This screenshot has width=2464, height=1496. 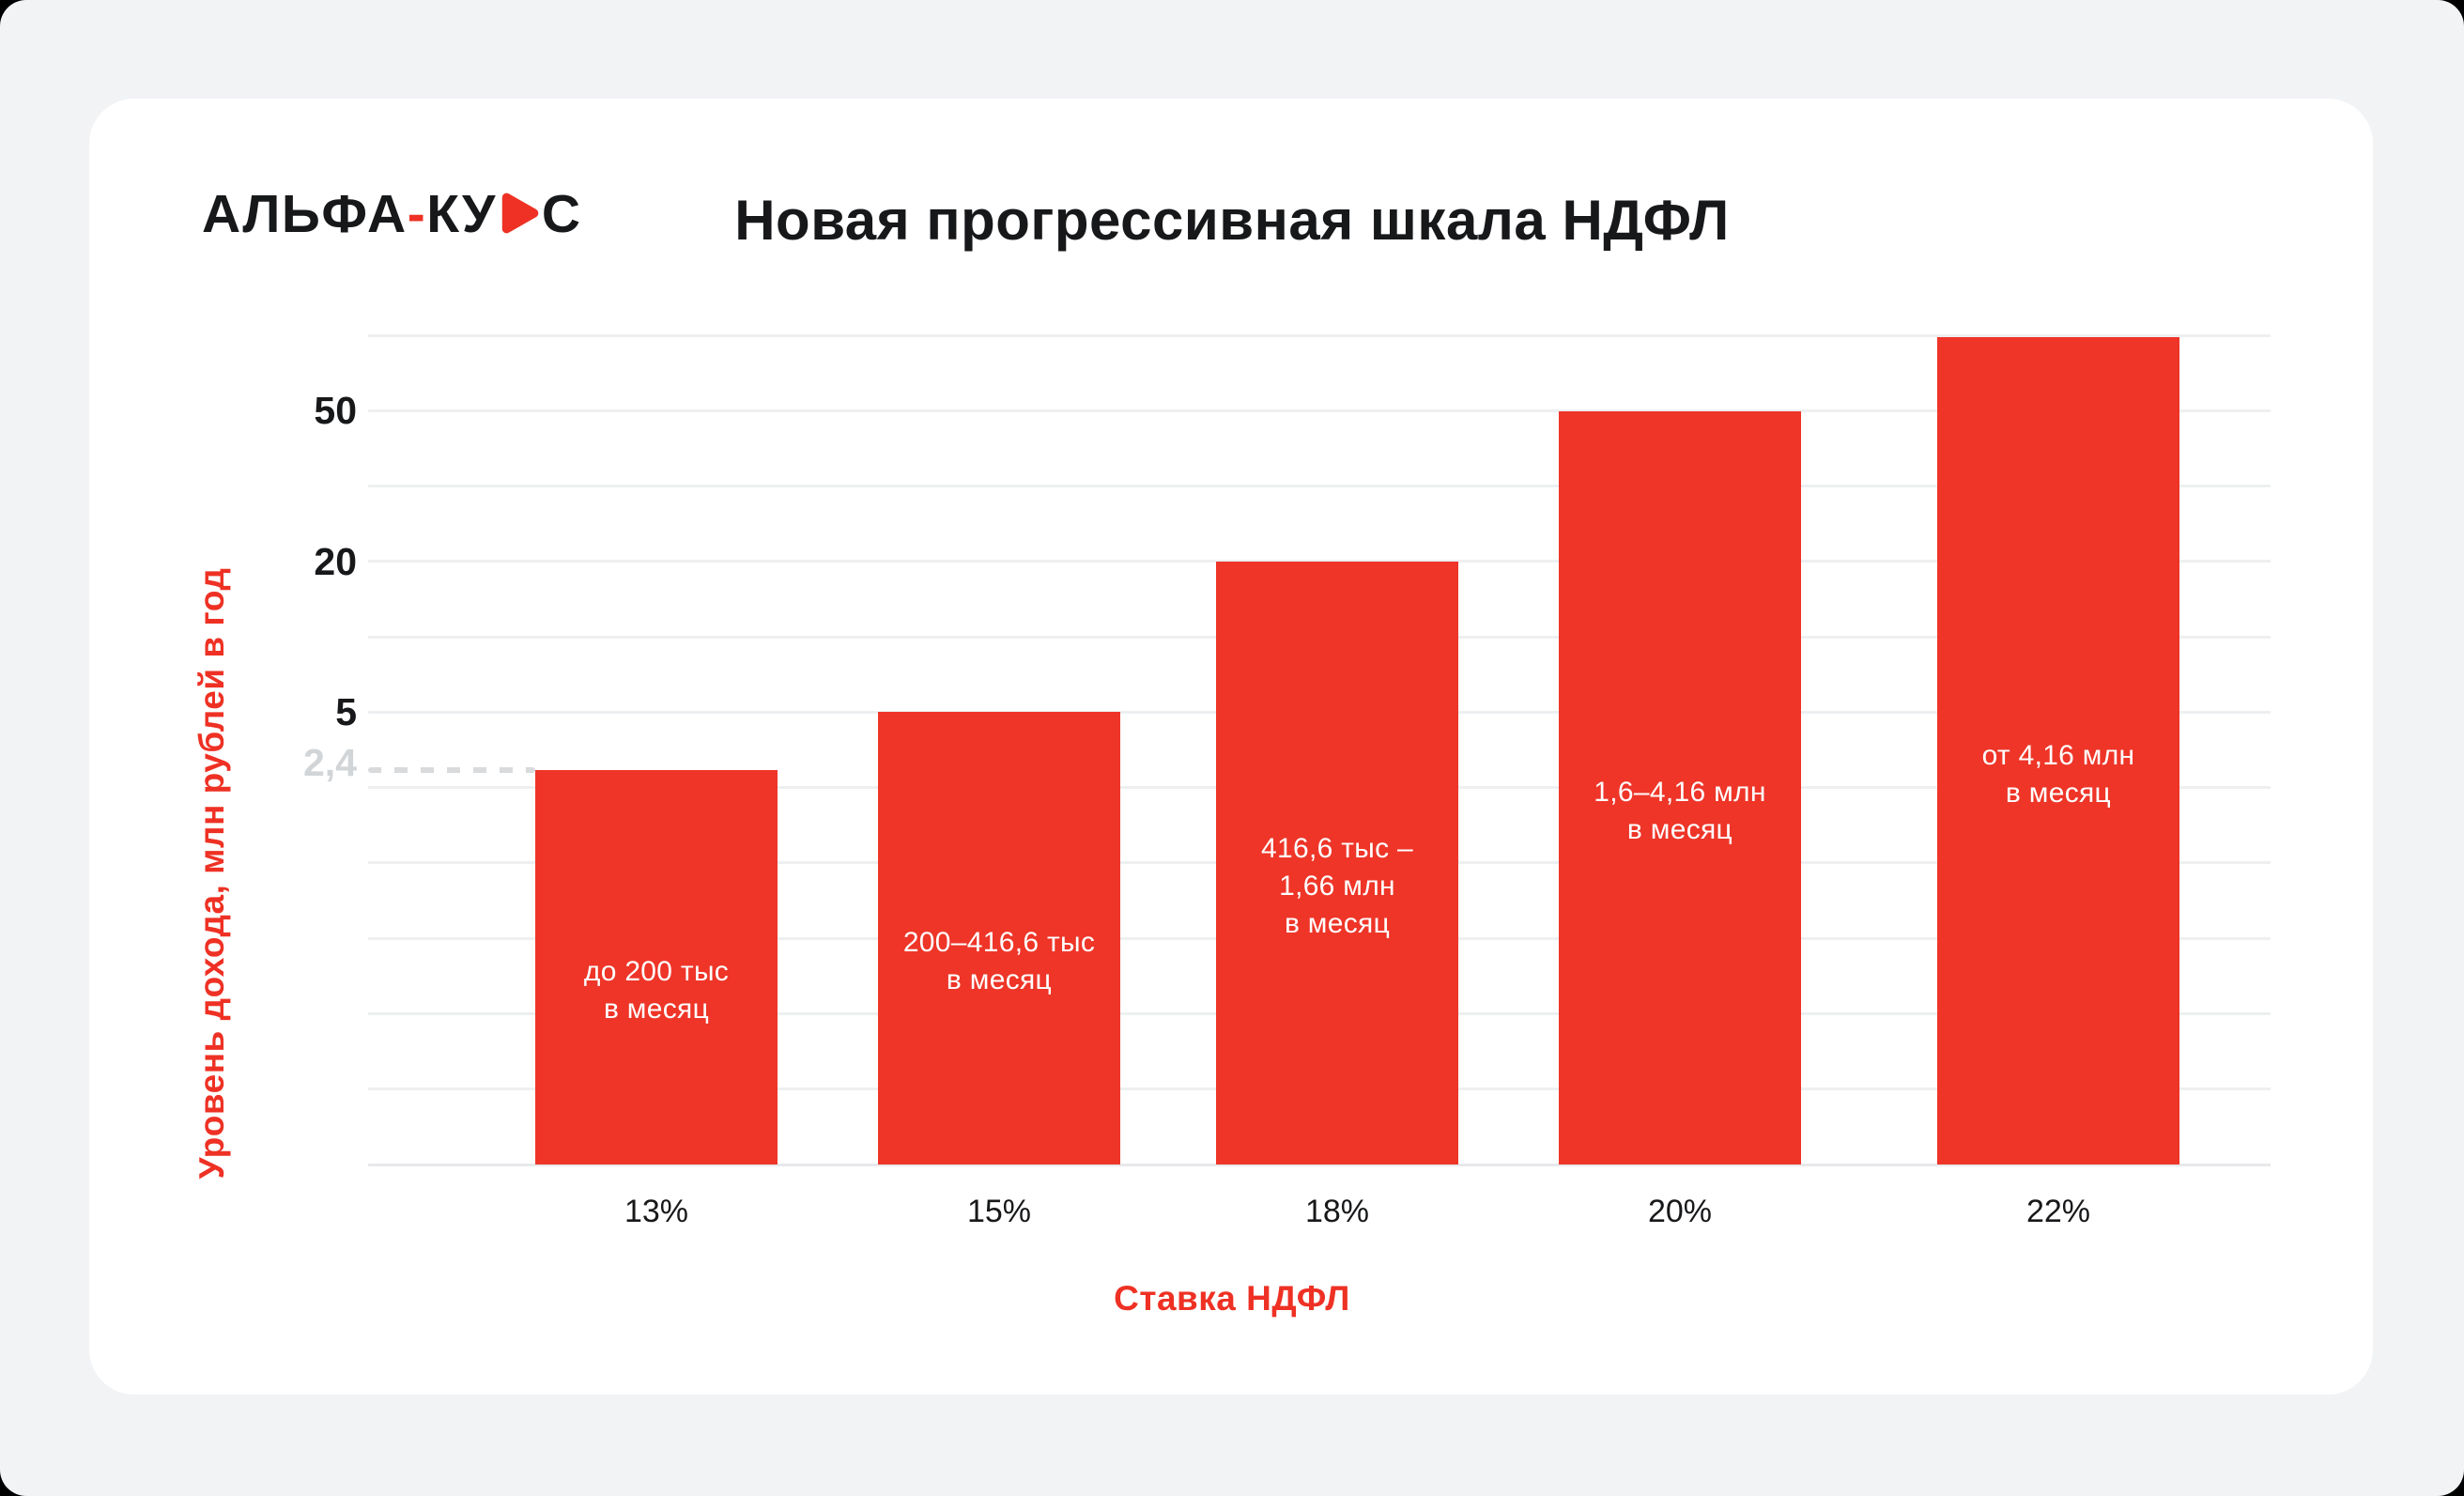 What do you see at coordinates (2058, 1211) in the screenshot?
I see `x-tick-label: 22%` at bounding box center [2058, 1211].